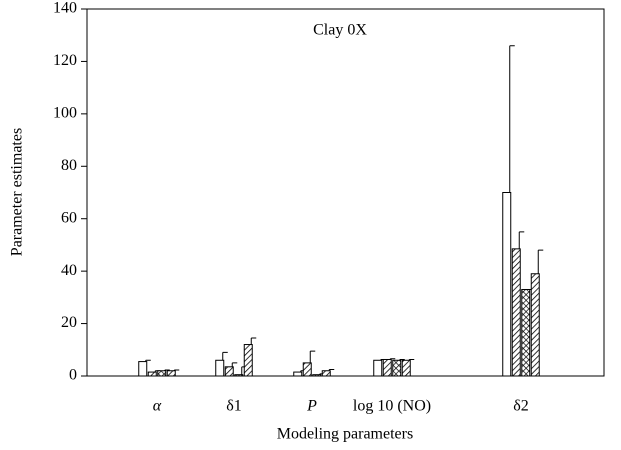  I want to click on x-tick-label: δ1, so click(234, 406).